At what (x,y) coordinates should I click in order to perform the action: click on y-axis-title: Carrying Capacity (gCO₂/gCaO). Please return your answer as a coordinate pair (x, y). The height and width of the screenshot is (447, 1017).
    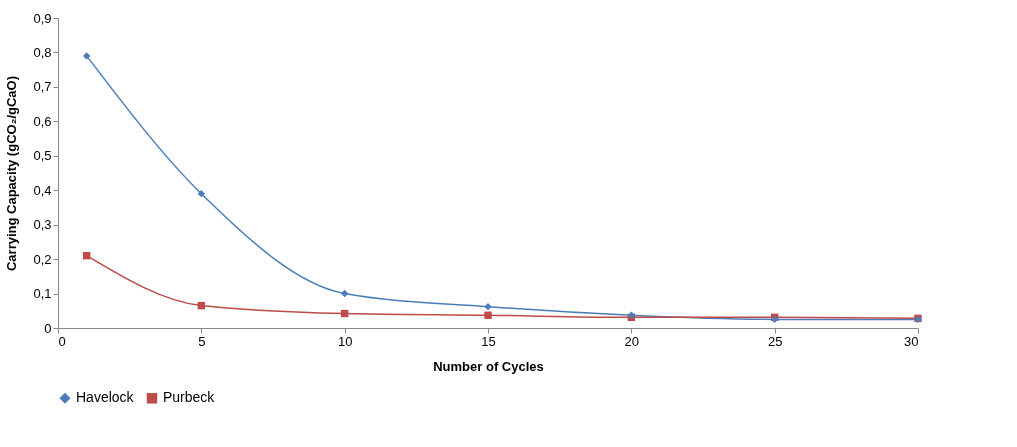
    Looking at the image, I should click on (12, 173).